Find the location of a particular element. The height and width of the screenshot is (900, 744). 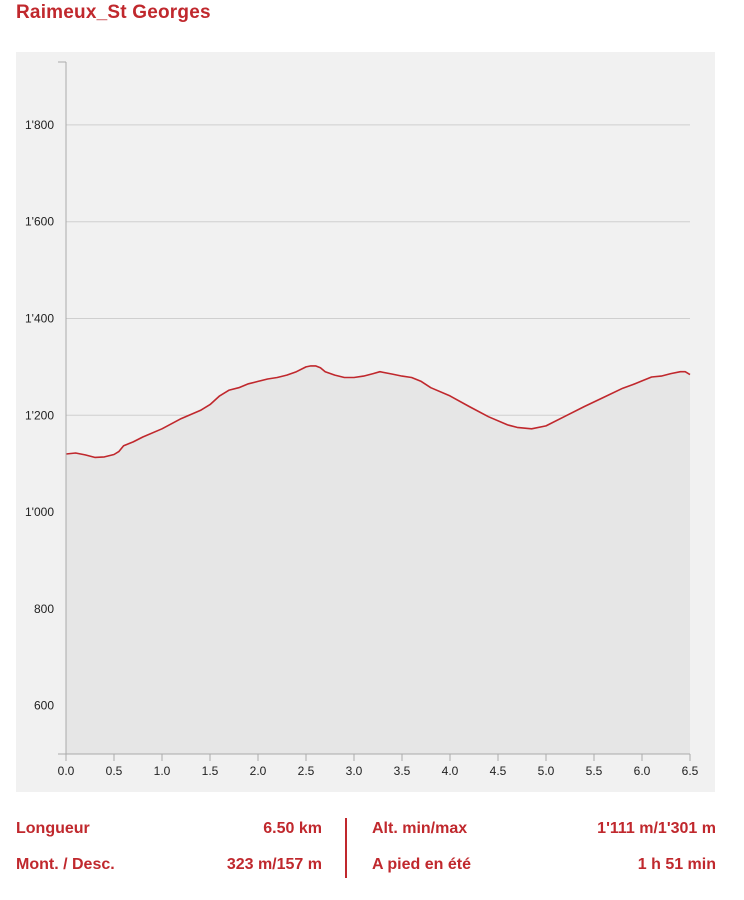

x-tick-label: 6.5 is located at coordinates (690, 771).